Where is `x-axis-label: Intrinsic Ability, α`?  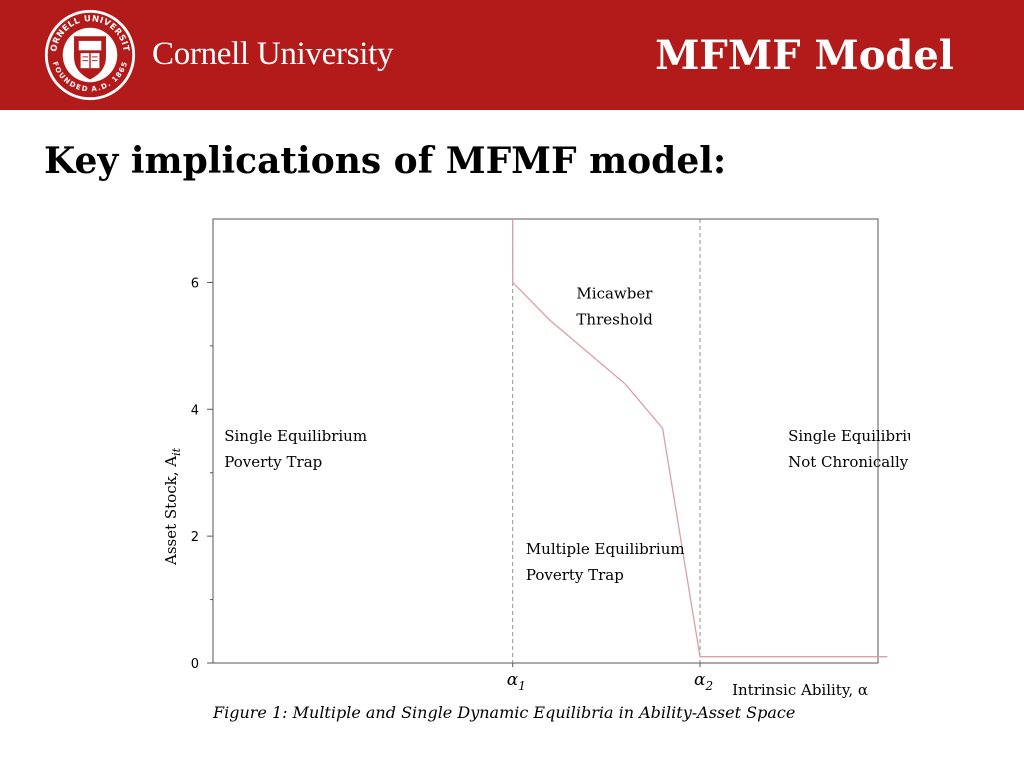
x-axis-label: Intrinsic Ability, α is located at coordinates (800, 690).